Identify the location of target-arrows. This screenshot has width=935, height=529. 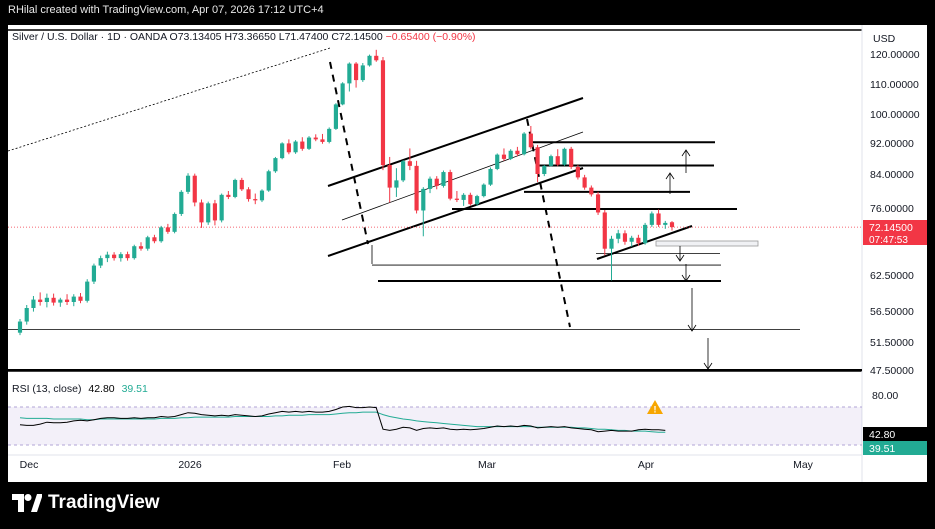
(689, 259).